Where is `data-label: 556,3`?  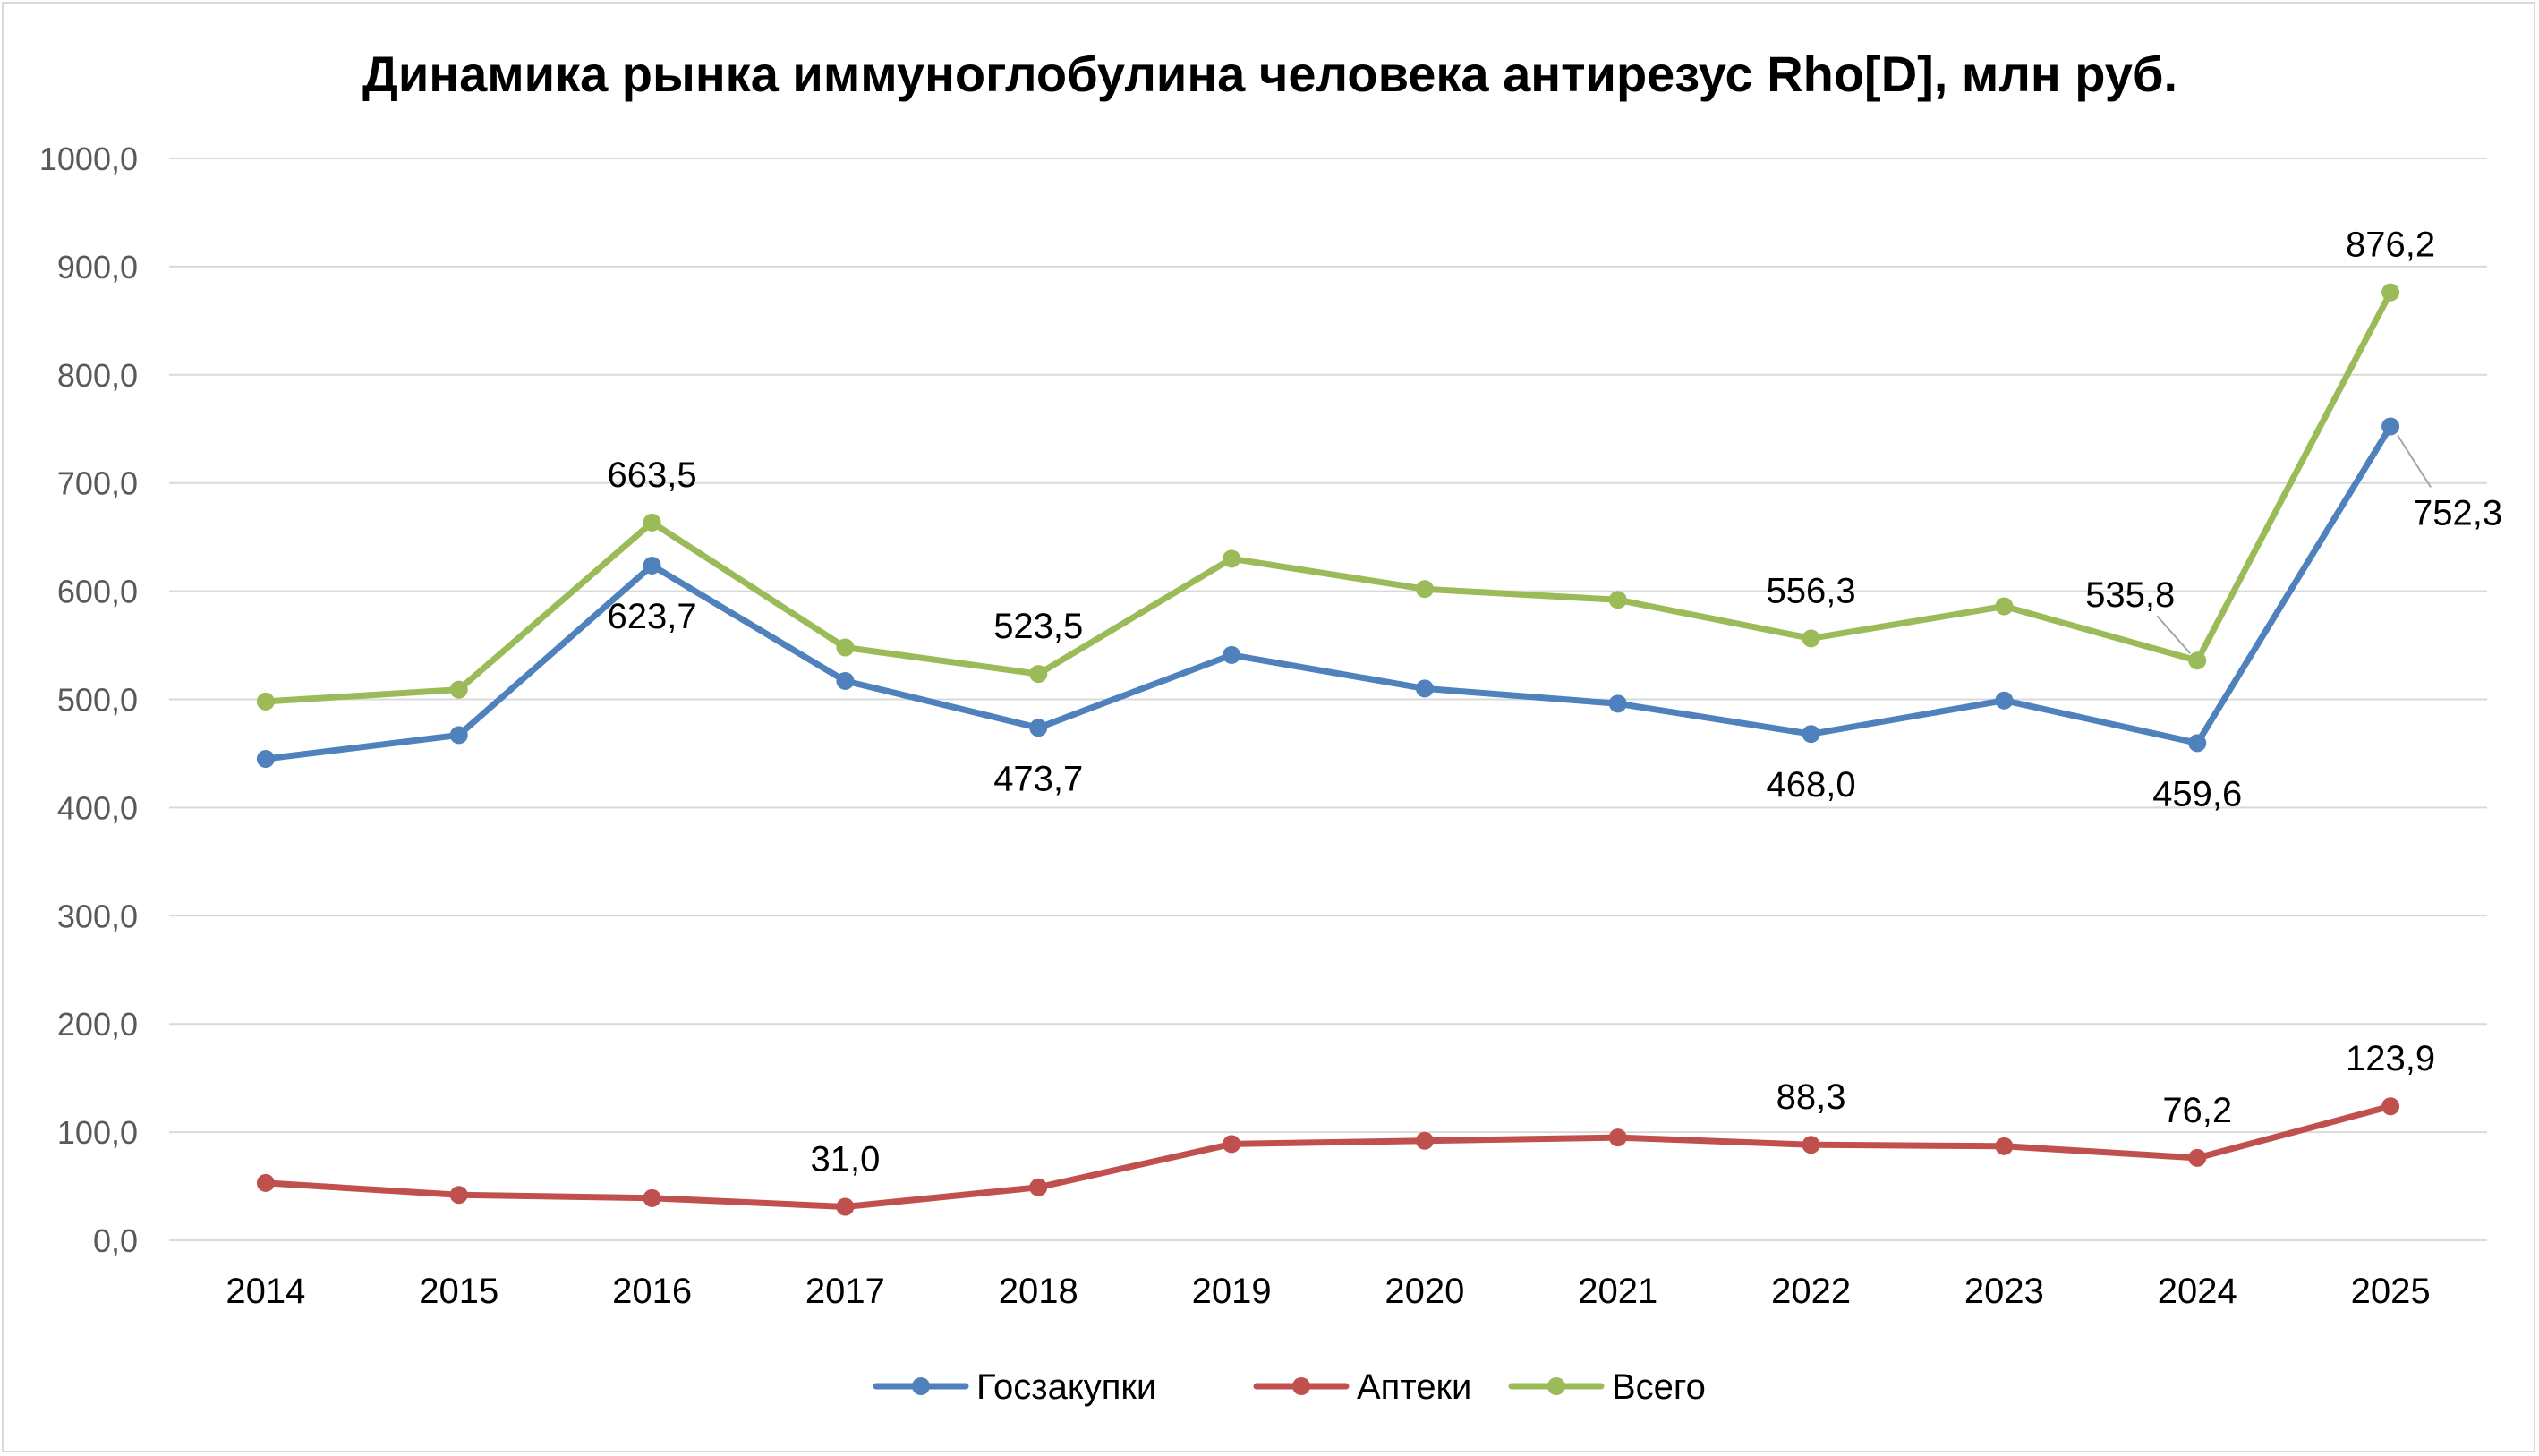
data-label: 556,3 is located at coordinates (1811, 590).